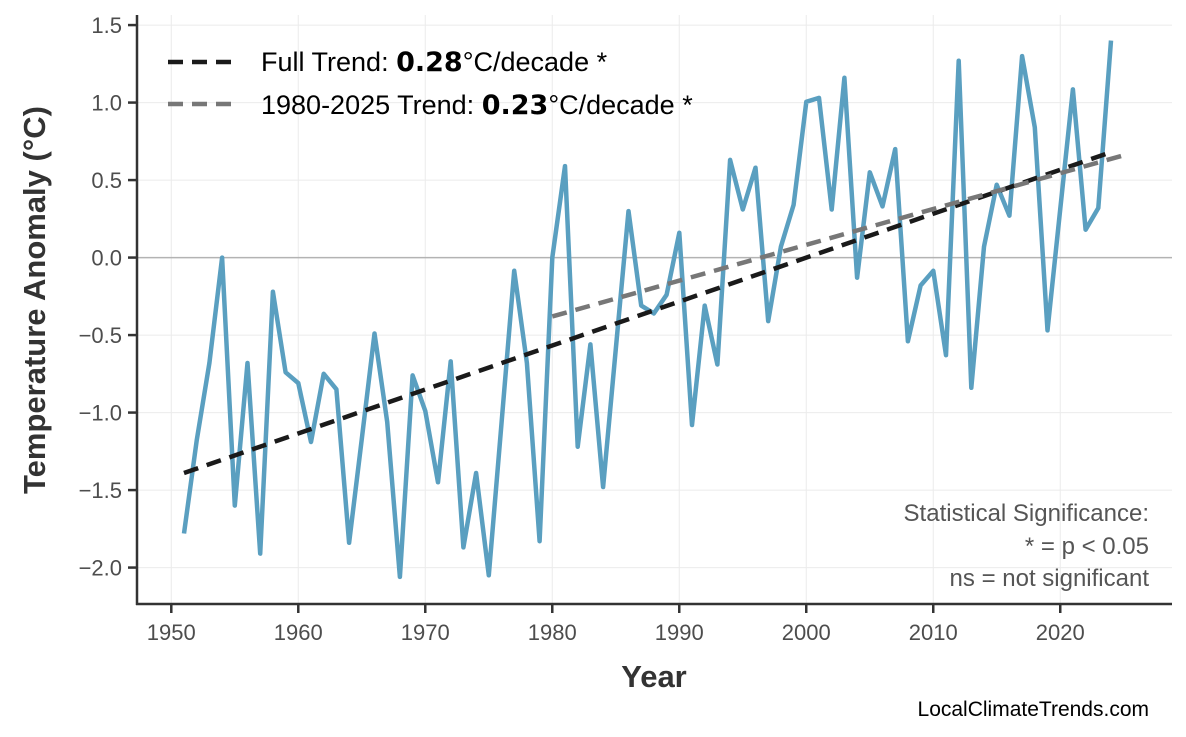  Describe the element at coordinates (838, 236) in the screenshot. I see `recent-trend-line` at that location.